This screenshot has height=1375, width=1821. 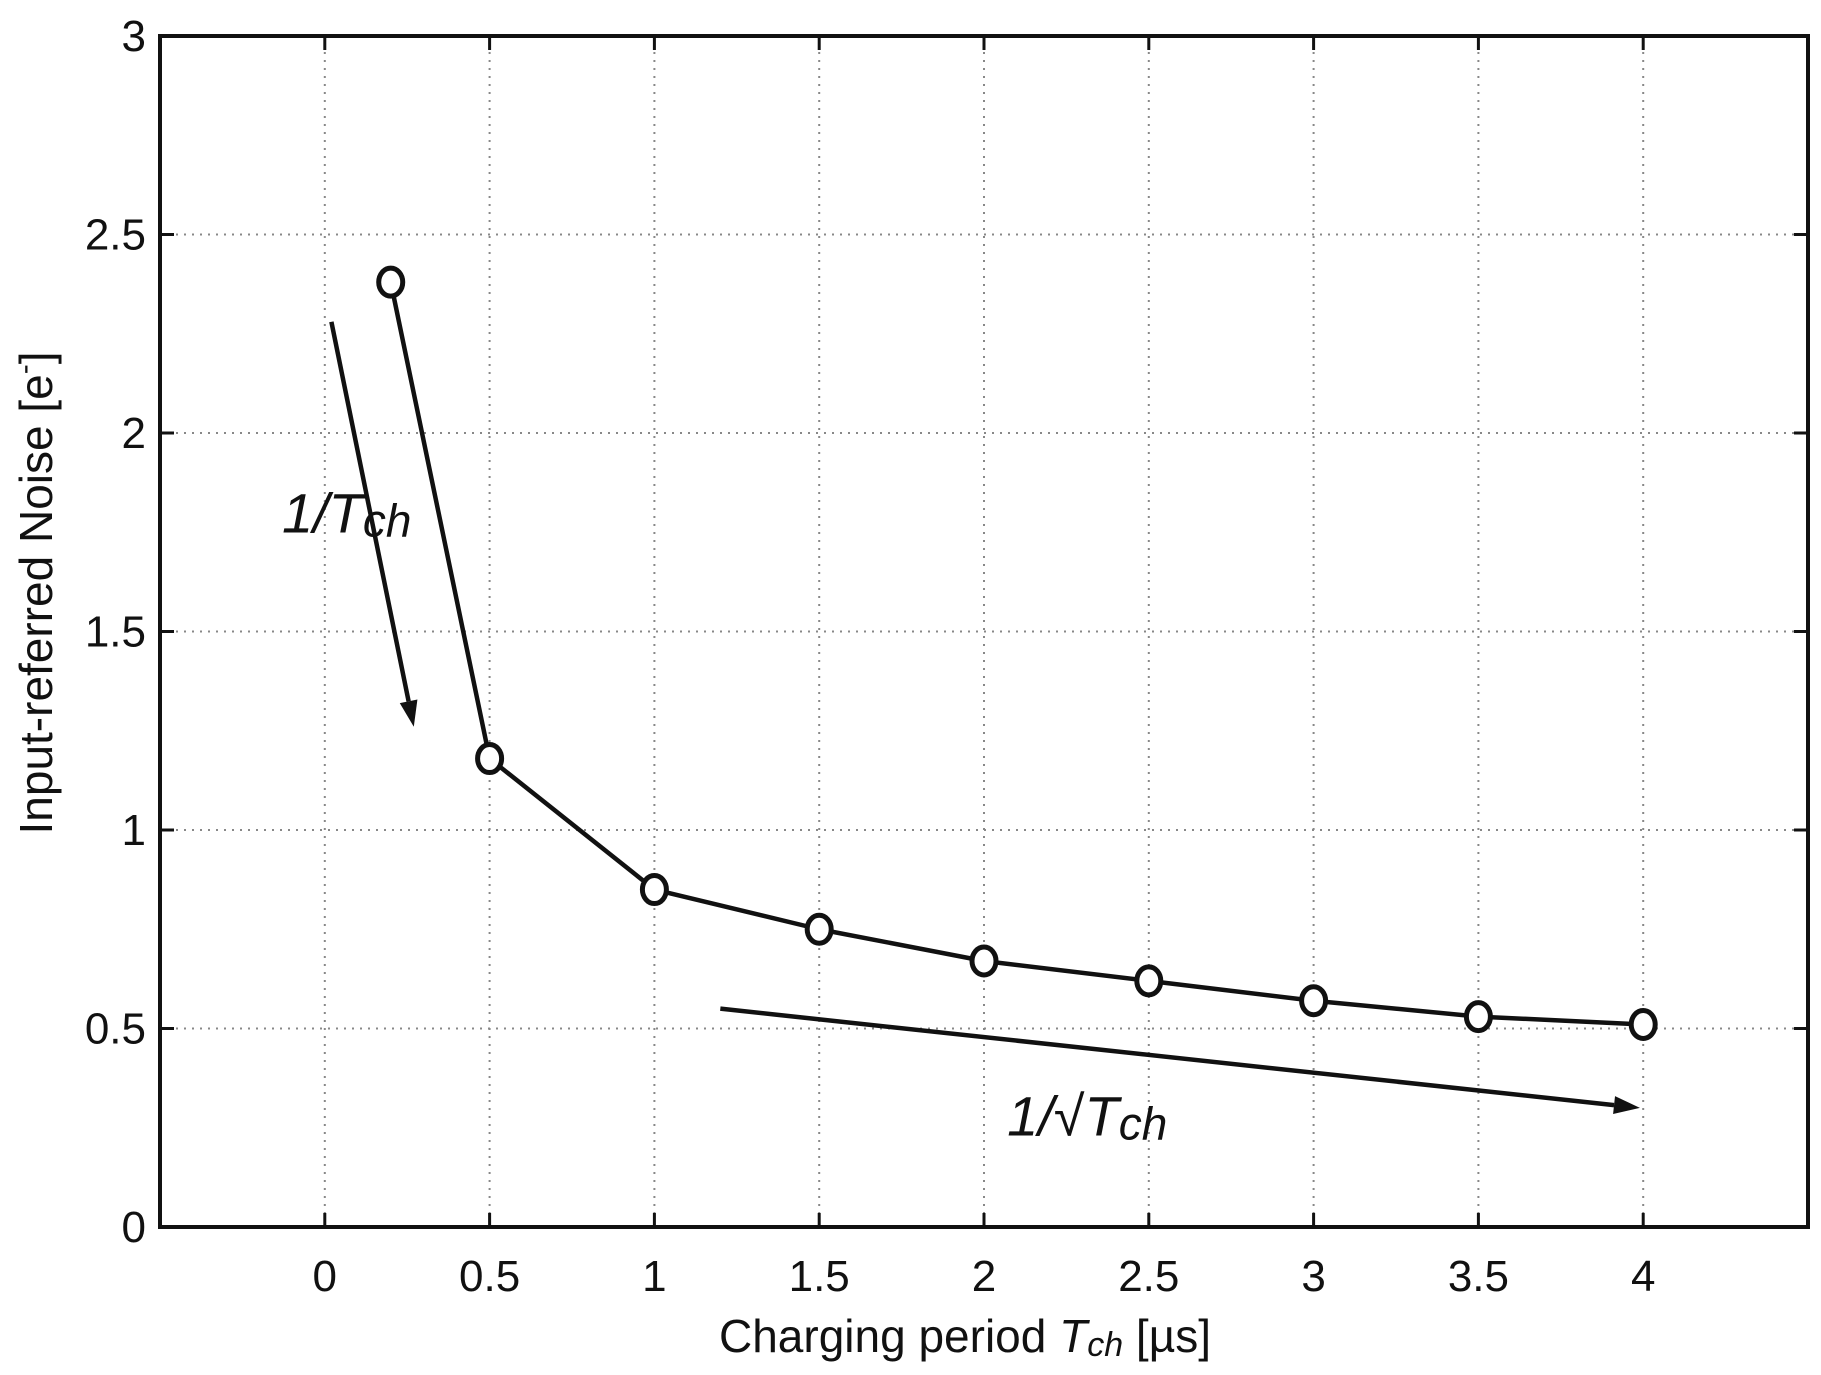 I want to click on y-tick-label: 1.5, so click(x=115, y=632).